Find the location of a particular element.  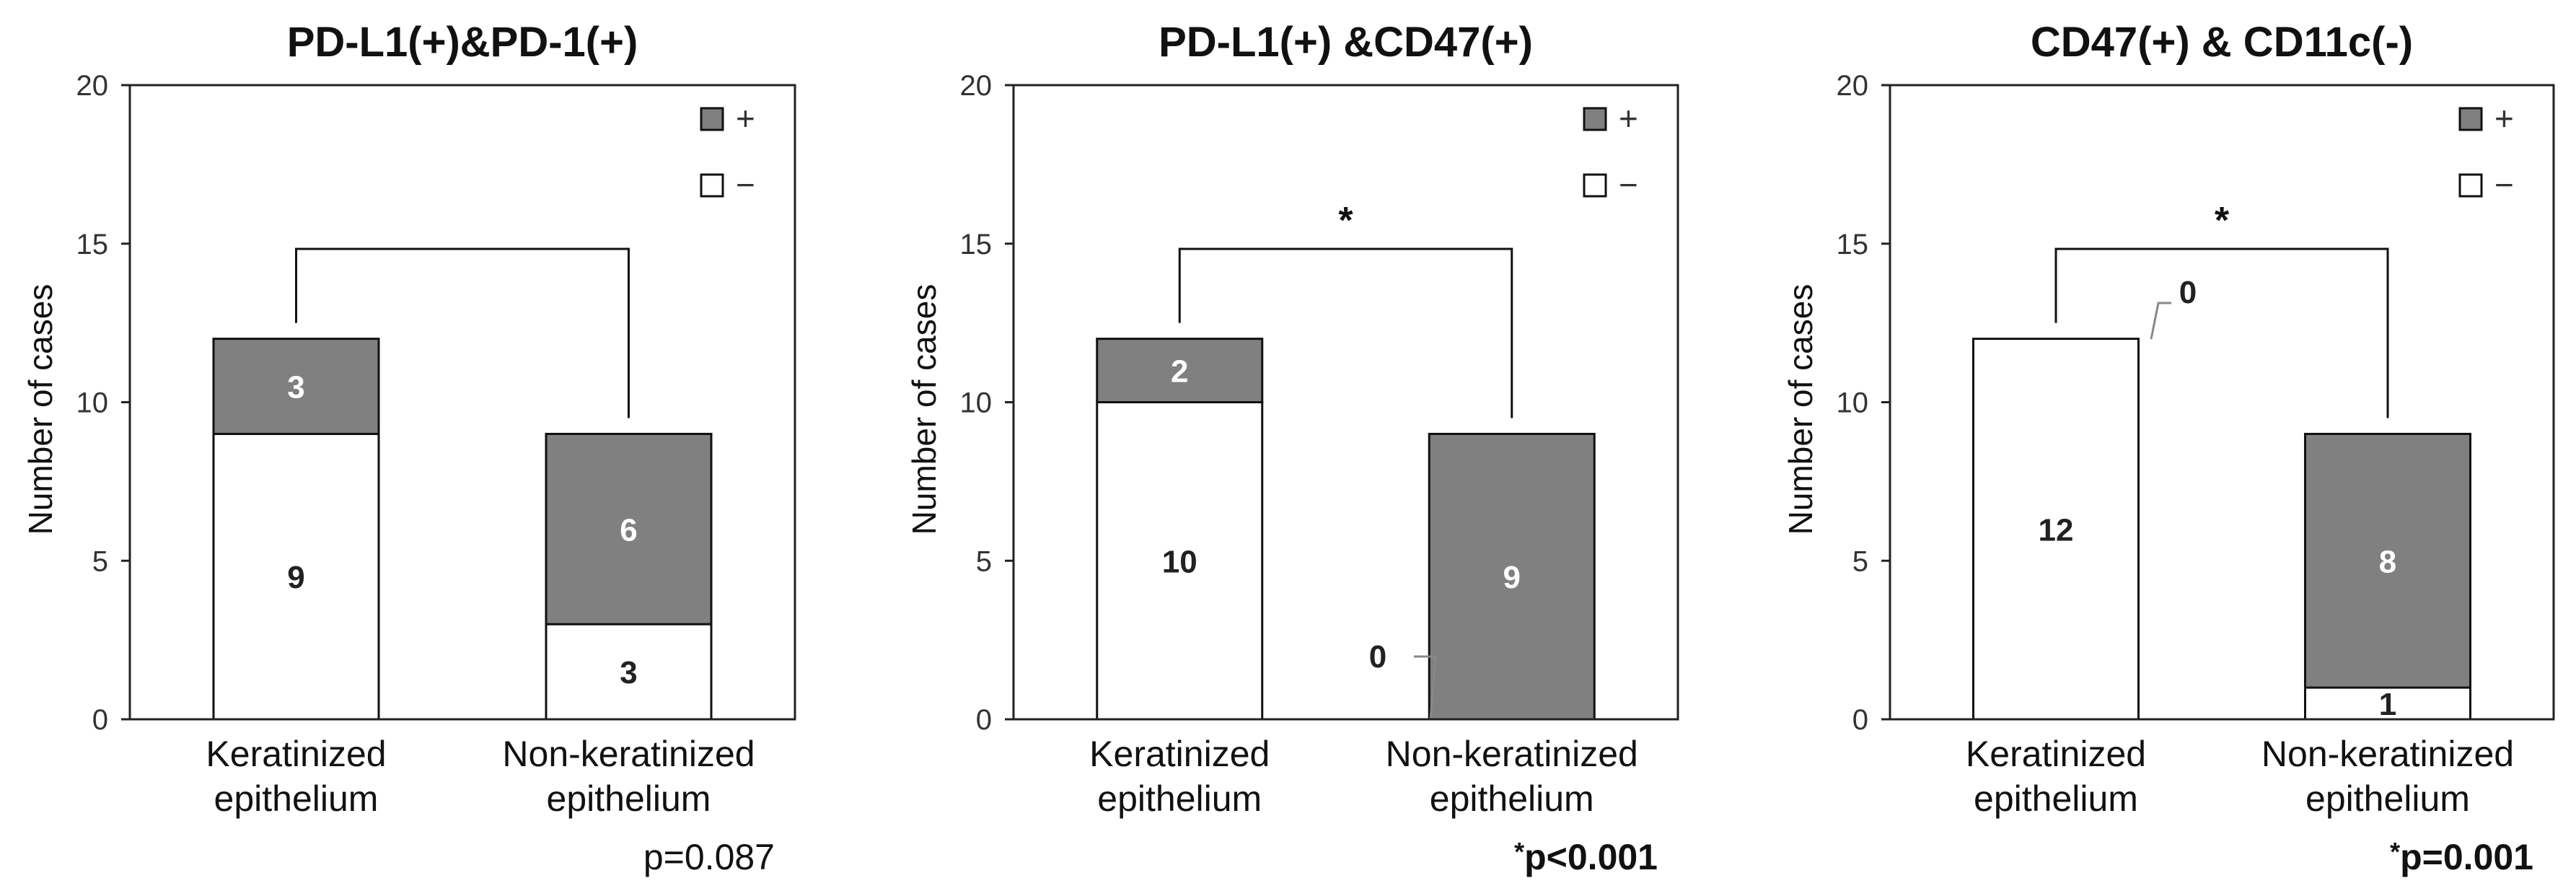

p-value-text: *p=0.001 is located at coordinates (2461, 857).